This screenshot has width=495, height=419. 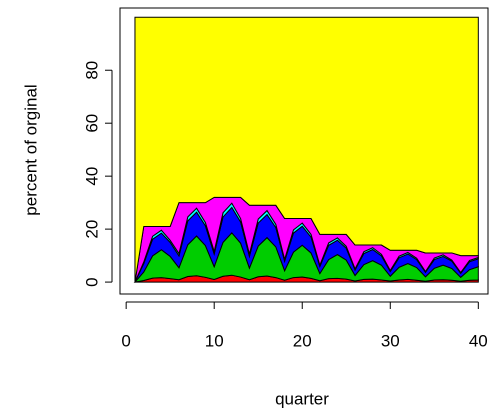 I want to click on y-tick-label: 0, so click(x=91, y=281).